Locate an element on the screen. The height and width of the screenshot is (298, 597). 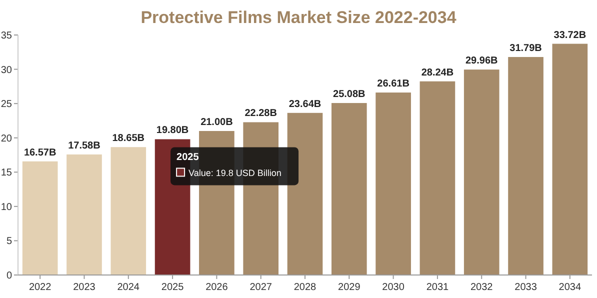
data-label: 23.64B is located at coordinates (305, 104).